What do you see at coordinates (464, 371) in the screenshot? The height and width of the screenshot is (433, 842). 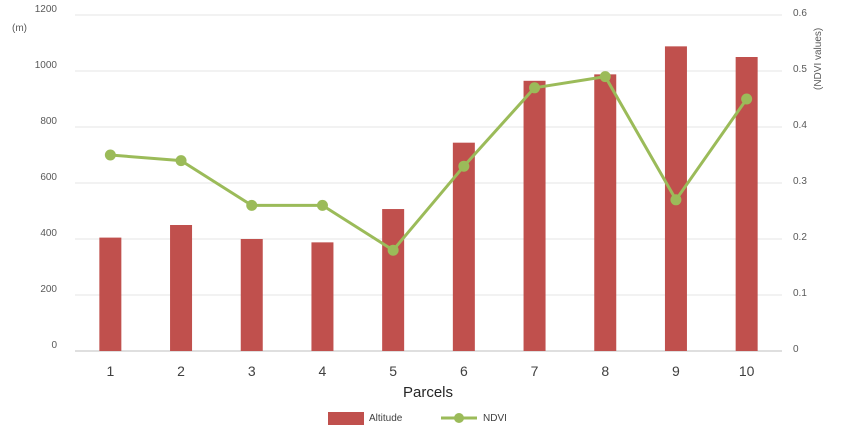 I see `x-tick-label: 6` at bounding box center [464, 371].